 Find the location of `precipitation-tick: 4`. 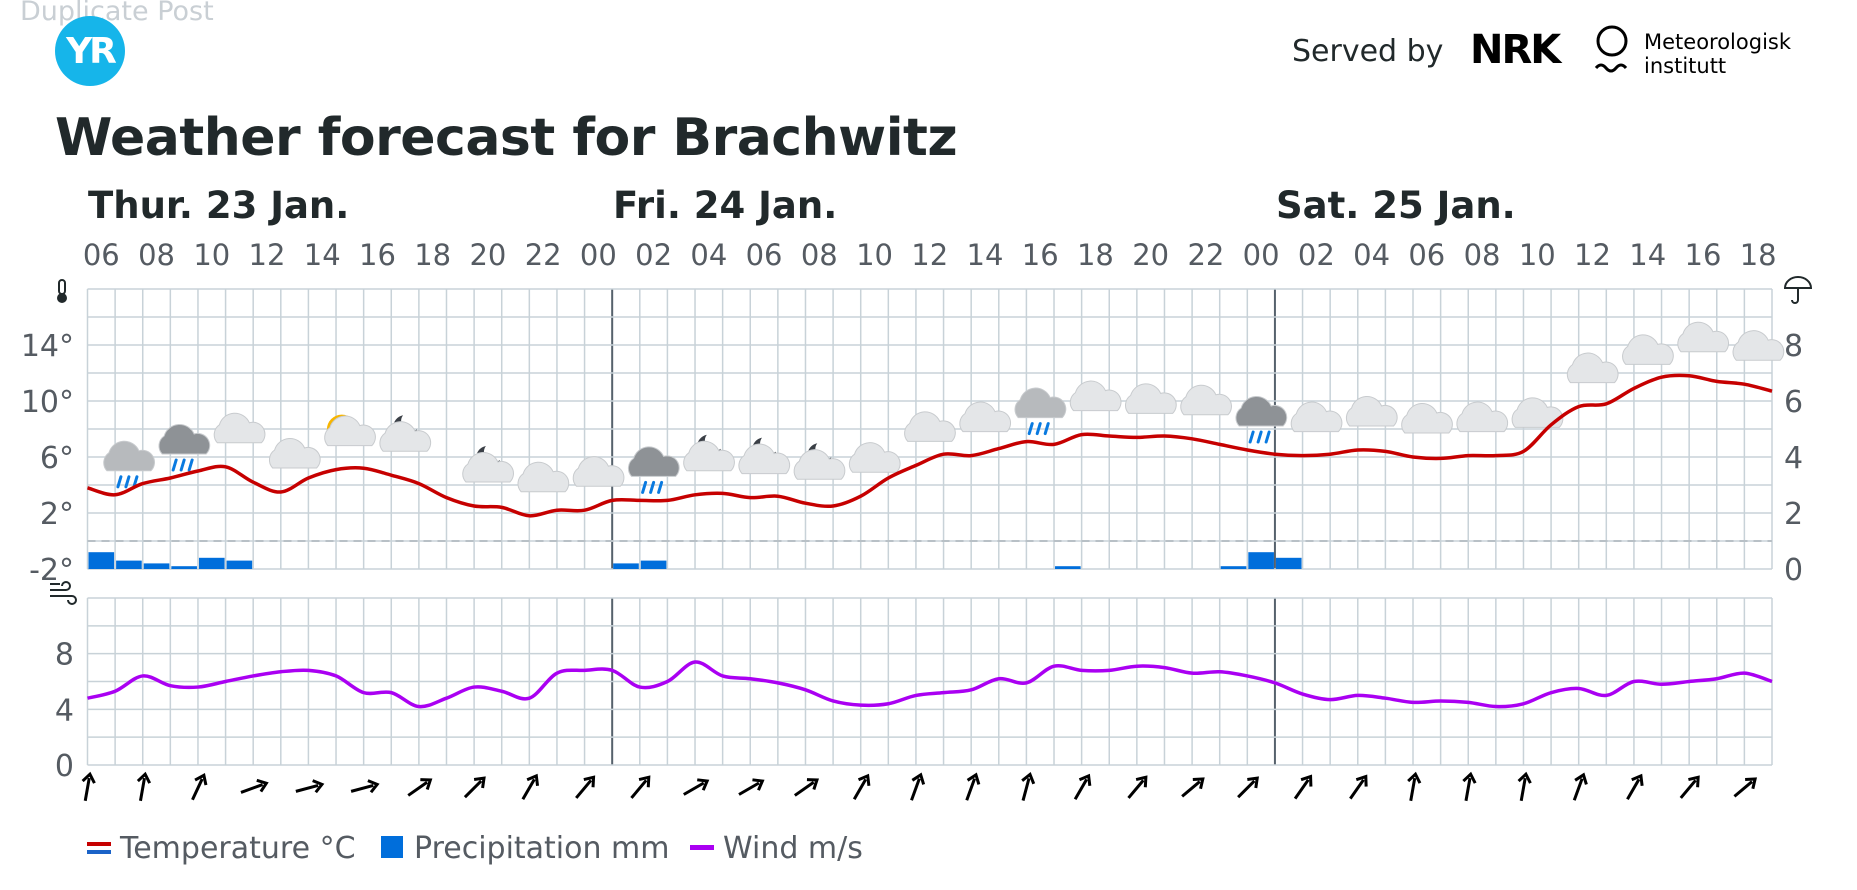

precipitation-tick: 4 is located at coordinates (1793, 458).